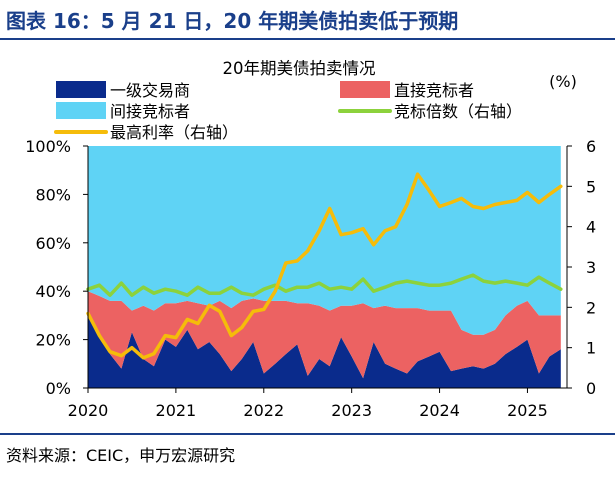 This screenshot has height=477, width=615. Describe the element at coordinates (263, 410) in the screenshot. I see `x-tick-label: 2022` at that location.